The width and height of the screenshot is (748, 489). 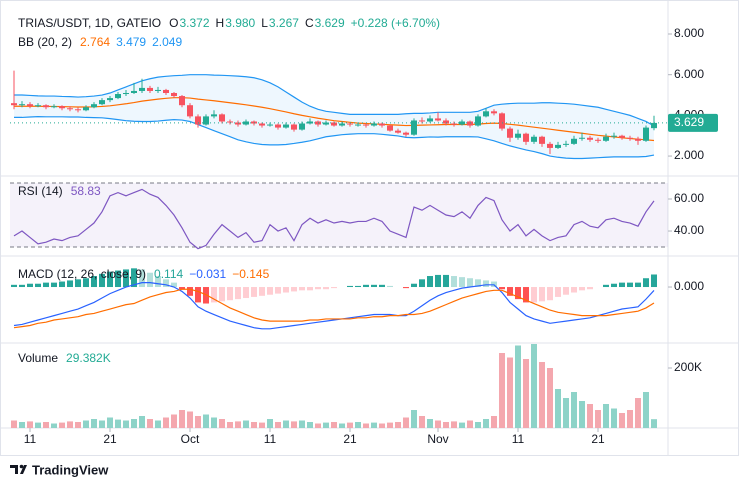 I want to click on bb-value: 3.479, so click(x=131, y=42).